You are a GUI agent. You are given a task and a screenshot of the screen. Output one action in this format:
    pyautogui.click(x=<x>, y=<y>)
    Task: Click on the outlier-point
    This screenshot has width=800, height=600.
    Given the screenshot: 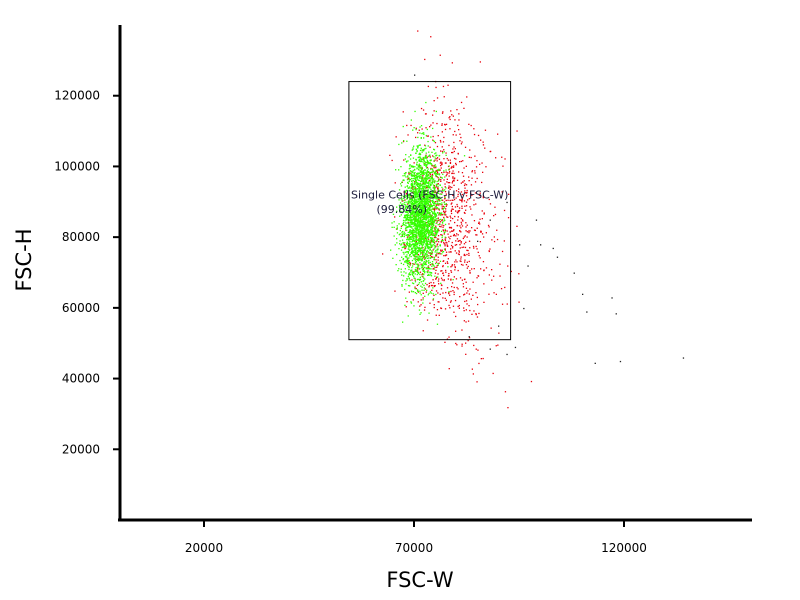 What is the action you would take?
    pyautogui.click(x=524, y=308)
    